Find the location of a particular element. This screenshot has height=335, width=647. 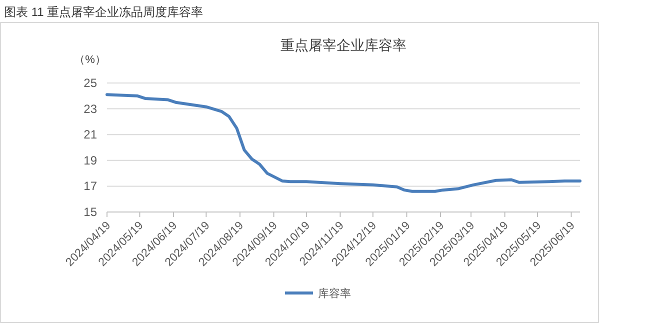

chart-title: 重点屠宰企业库容率 is located at coordinates (343, 46).